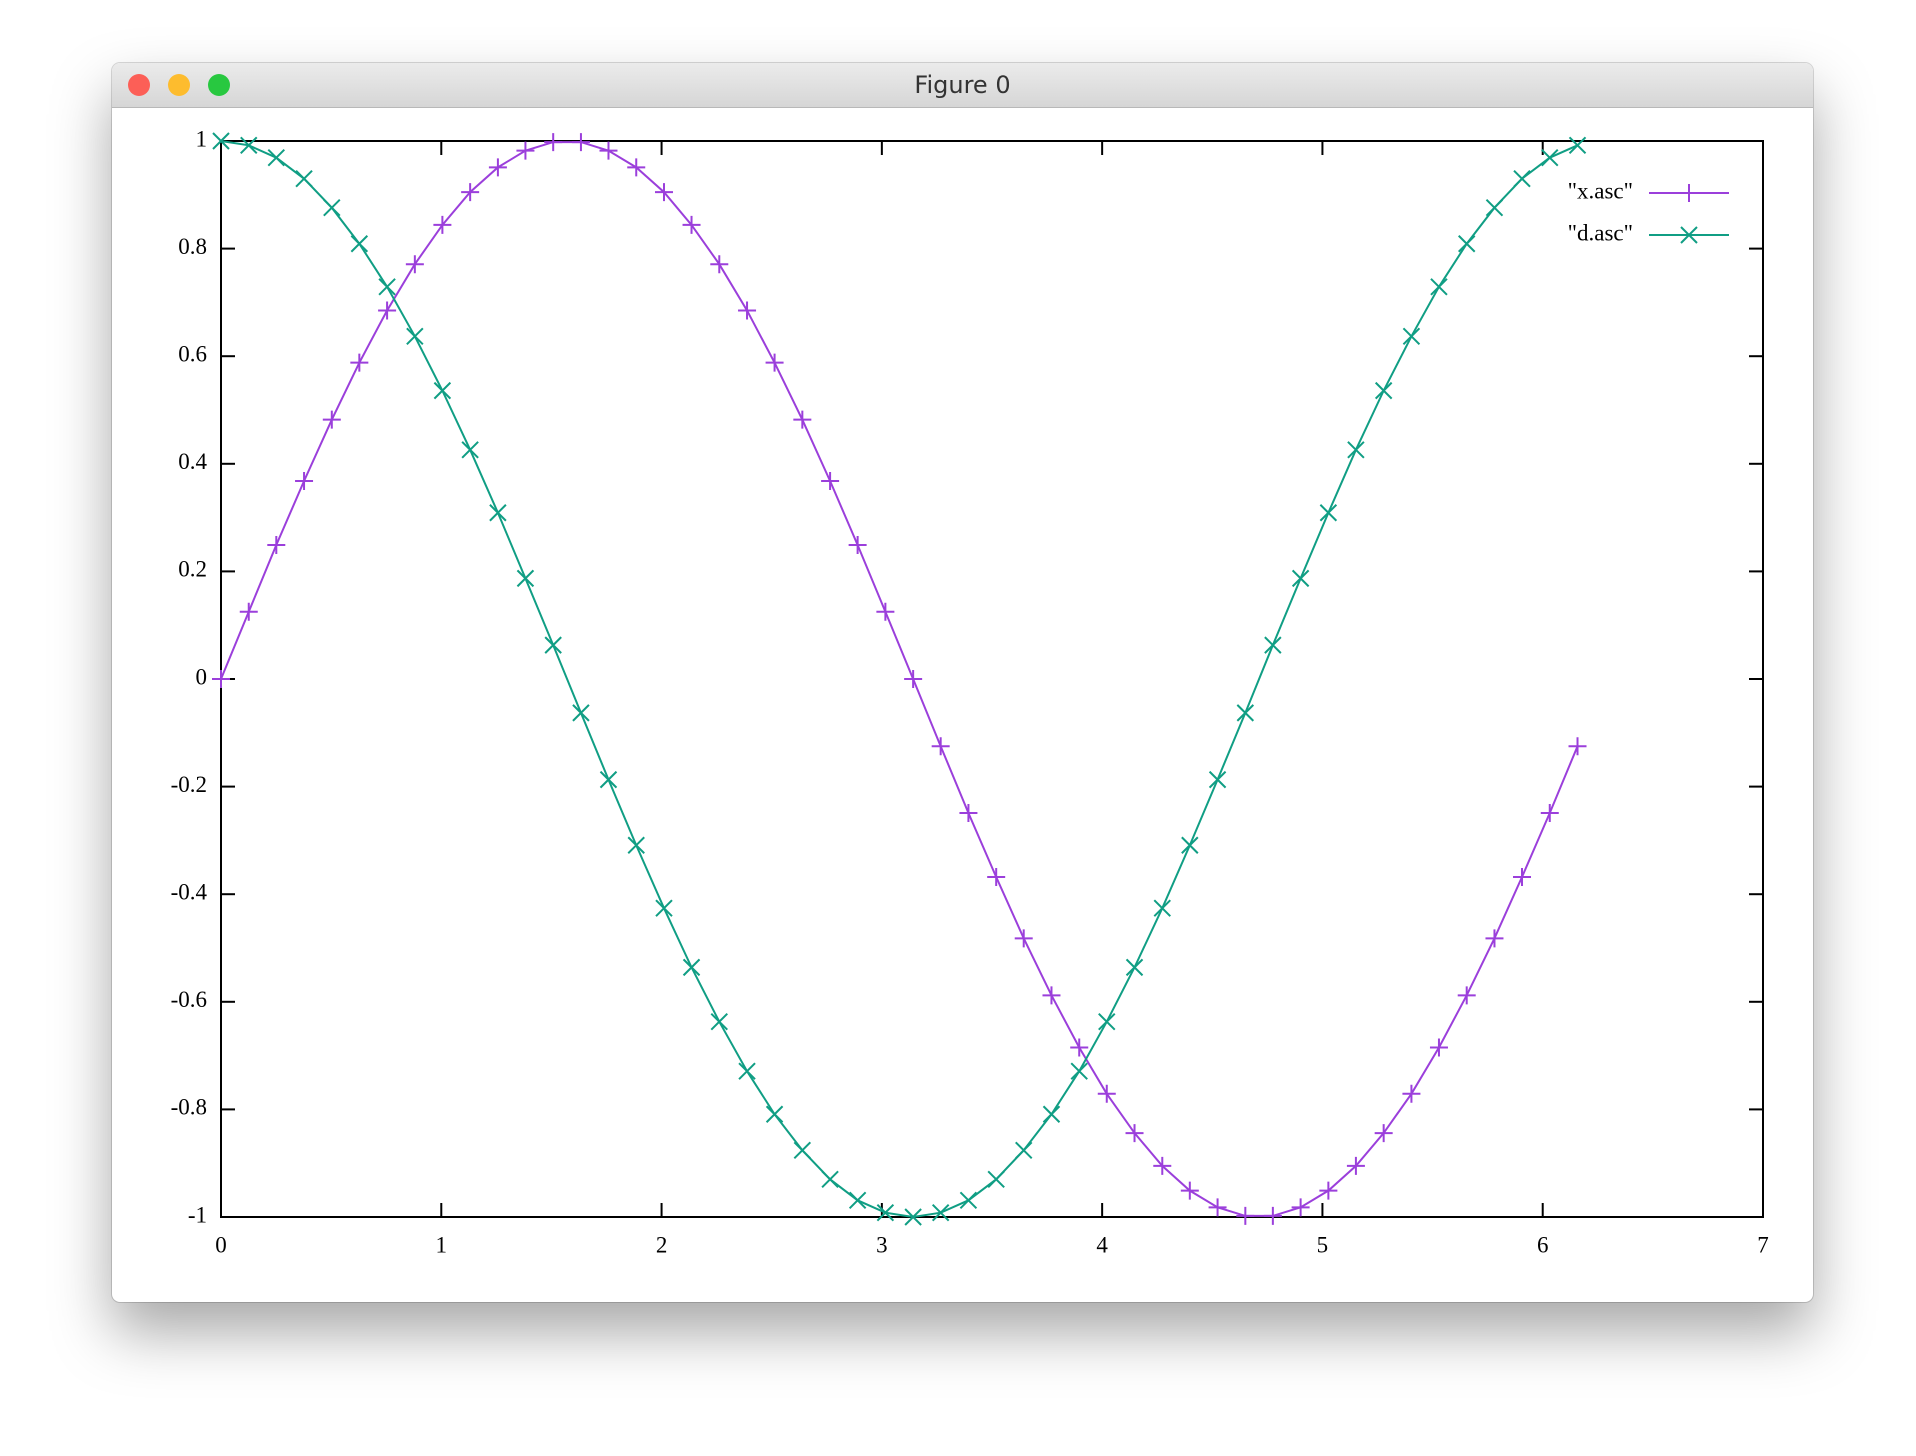 The width and height of the screenshot is (1916, 1456). I want to click on zoom-button, so click(219, 85).